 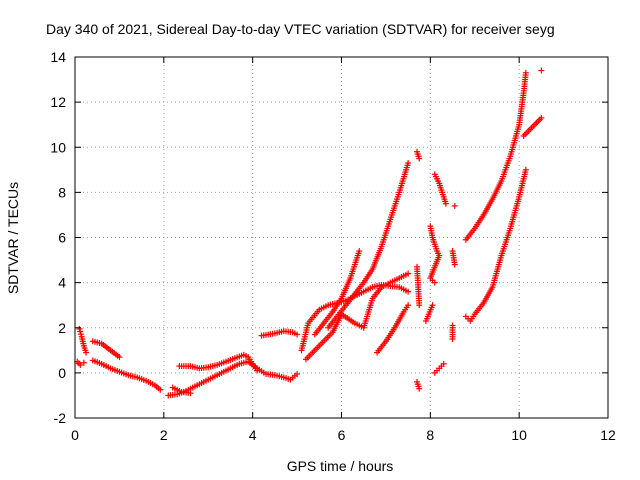 I want to click on y-tick-label: 4, so click(x=62, y=283).